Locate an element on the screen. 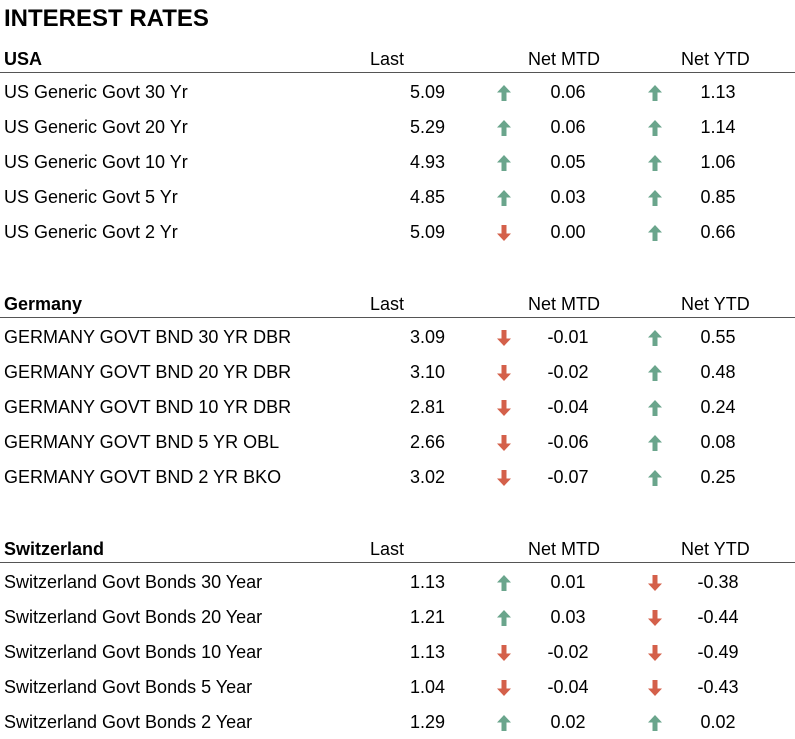 This screenshot has width=795, height=739. net-ytd-value: 0.02 is located at coordinates (718, 722).